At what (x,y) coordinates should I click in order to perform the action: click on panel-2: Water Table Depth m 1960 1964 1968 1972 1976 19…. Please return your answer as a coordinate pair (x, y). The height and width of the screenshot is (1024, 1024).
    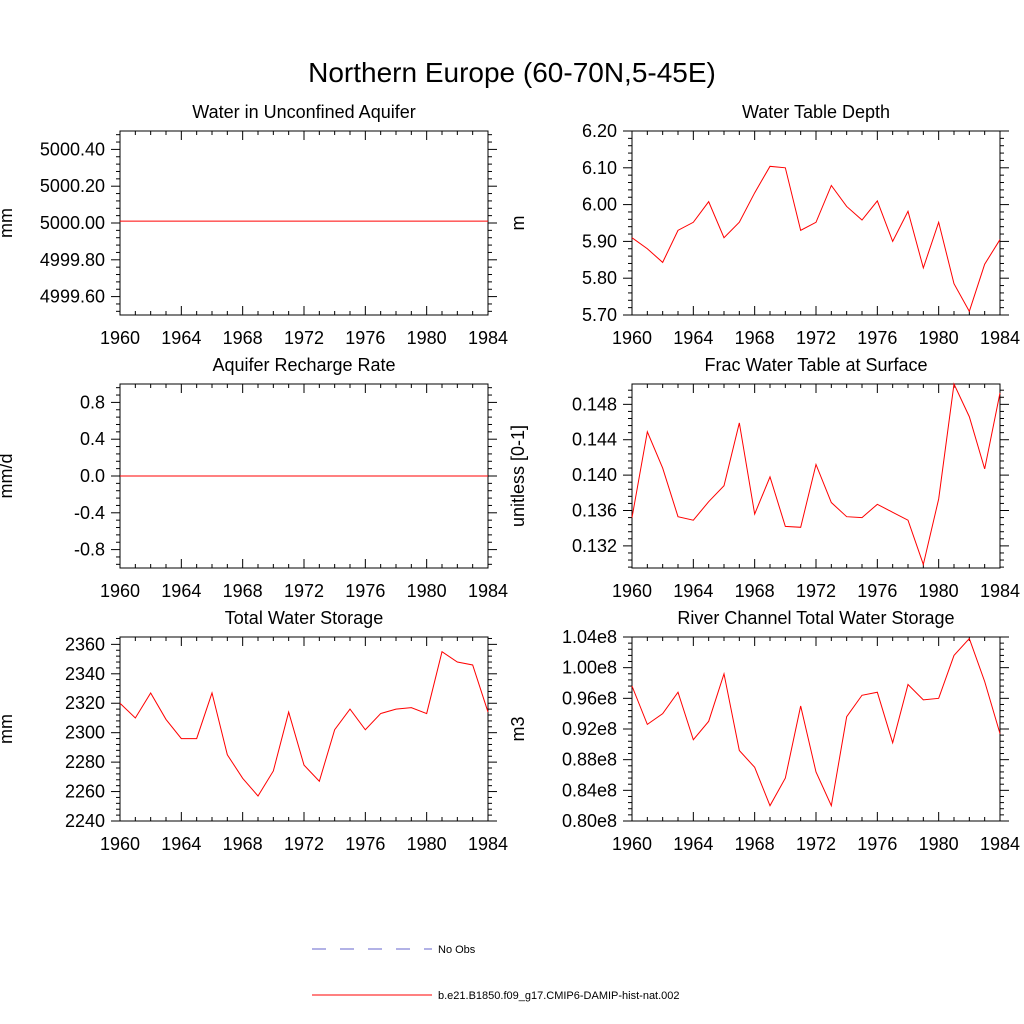
    Looking at the image, I should click on (764, 225).